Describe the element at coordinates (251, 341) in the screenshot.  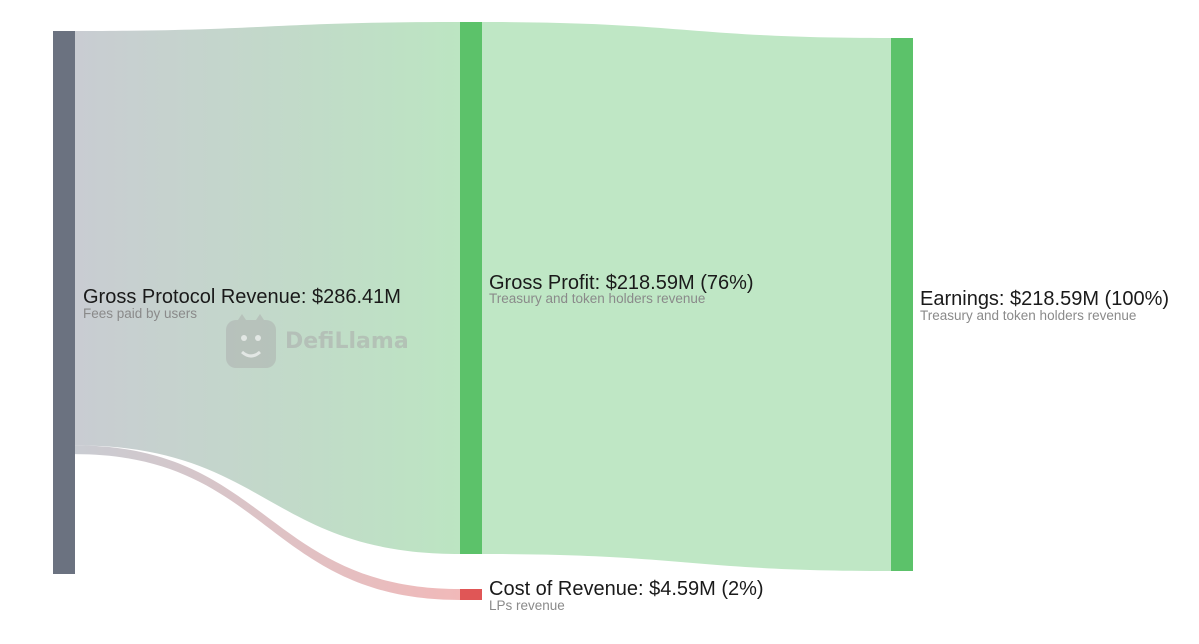
I see `llama-icon` at that location.